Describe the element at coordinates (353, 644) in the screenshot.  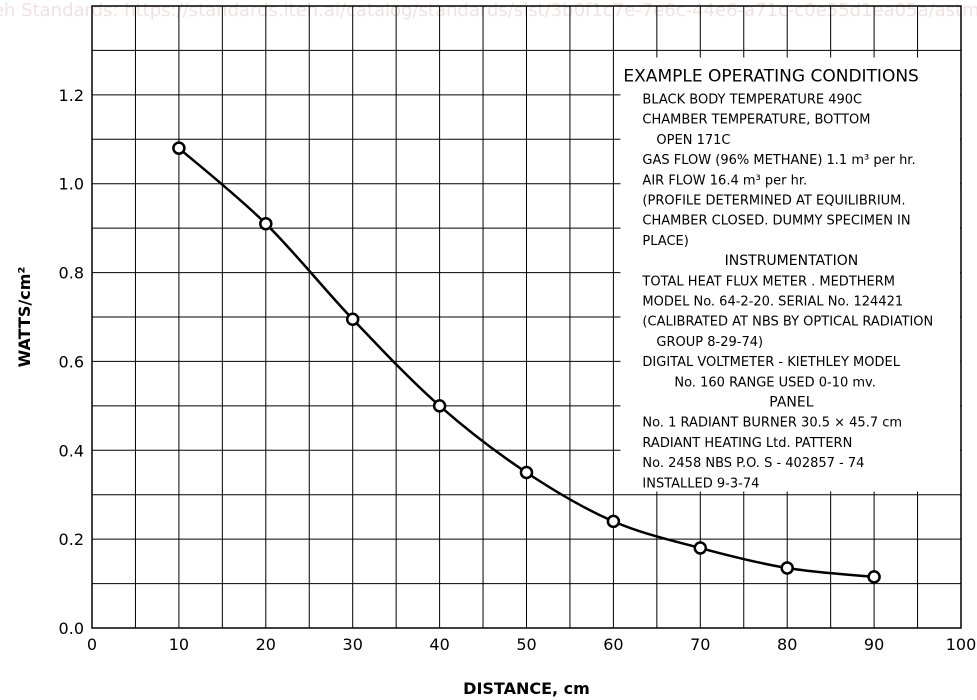
I see `x-tick-label: 30` at that location.